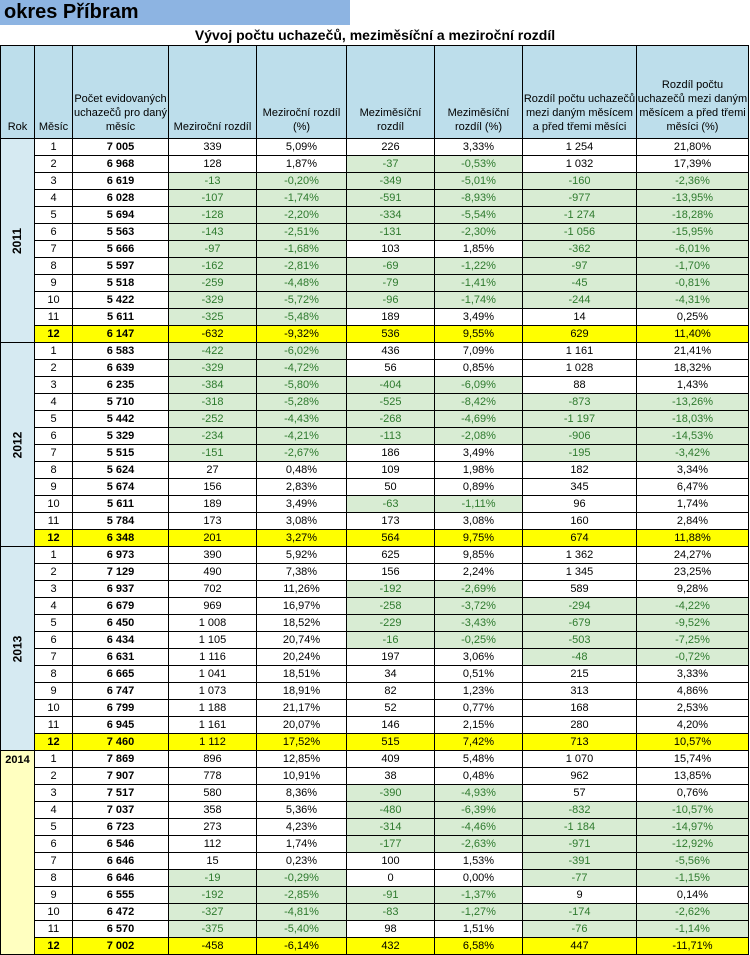 Image resolution: width=750 pixels, height=955 pixels. Describe the element at coordinates (120, 844) in the screenshot. I see `count-cell: 6 546` at that location.